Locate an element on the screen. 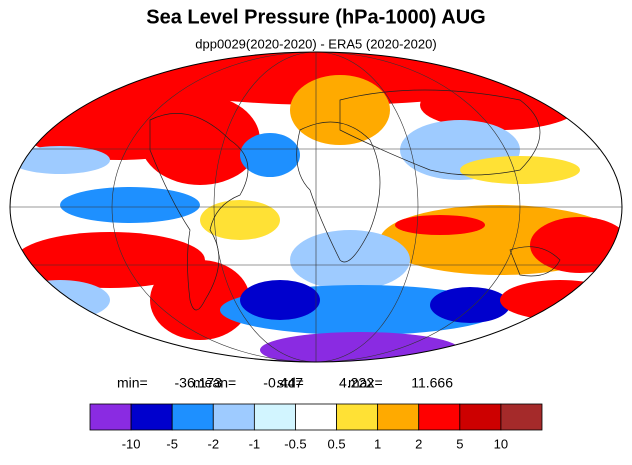  colorbar-label: -0.5 is located at coordinates (295, 443).